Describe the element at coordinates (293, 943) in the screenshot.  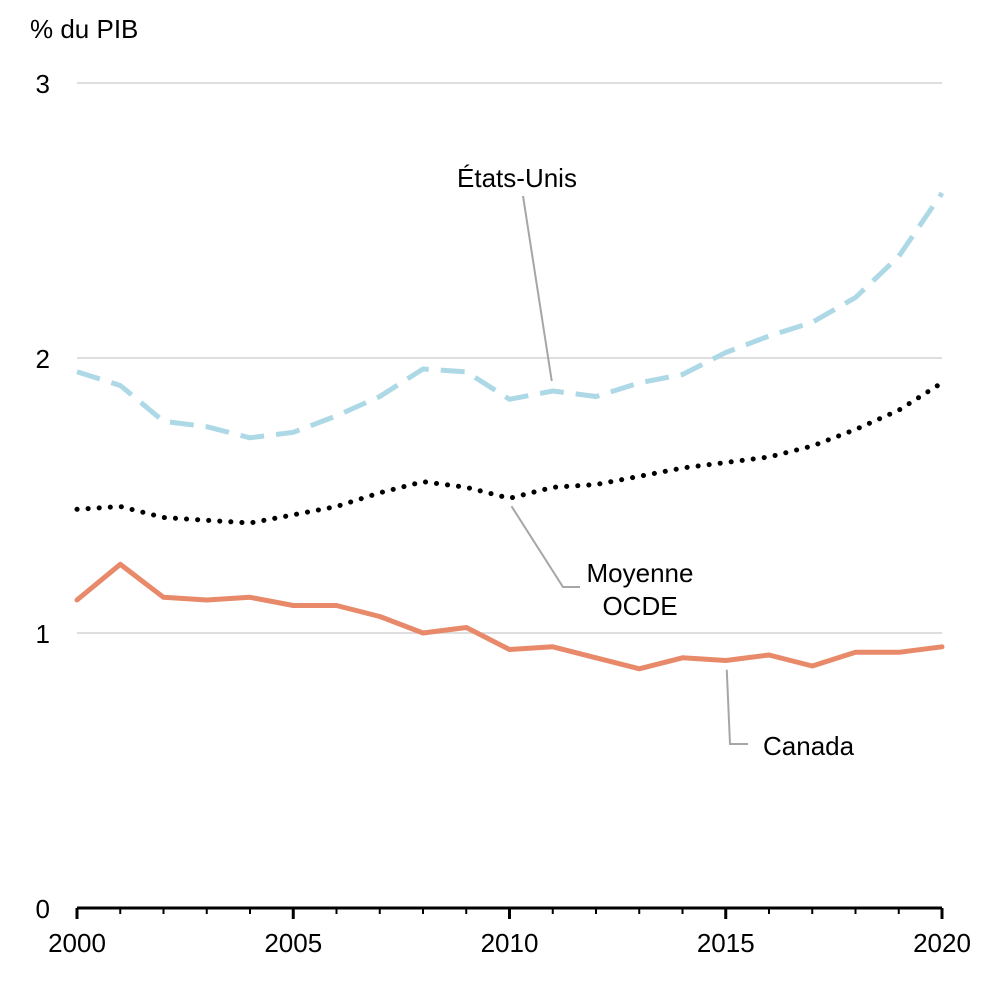
I see `x-tick-label: 2005` at that location.